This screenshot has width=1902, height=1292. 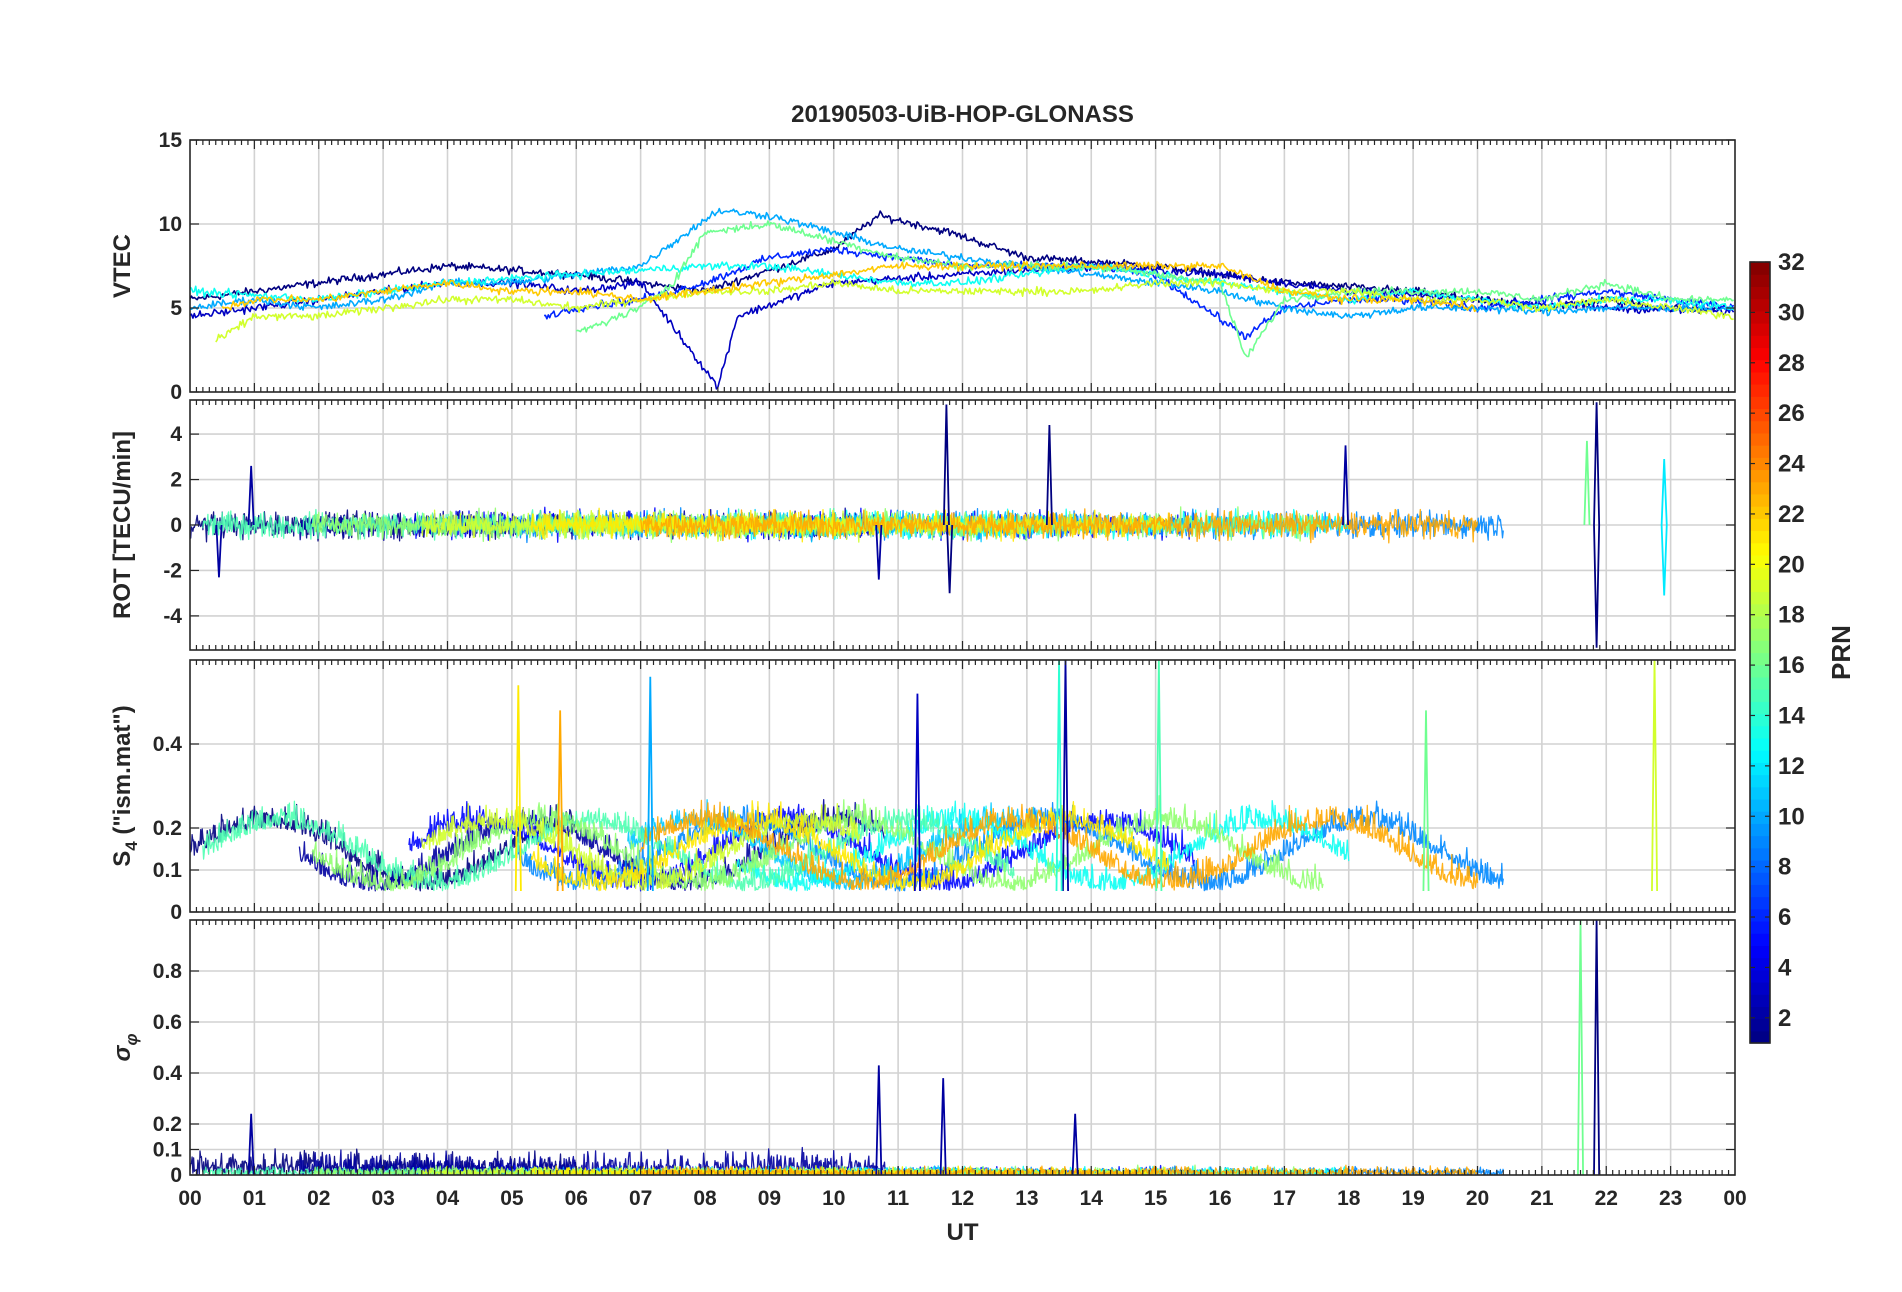 What do you see at coordinates (318, 1198) in the screenshot?
I see `x-tick-label: 02` at bounding box center [318, 1198].